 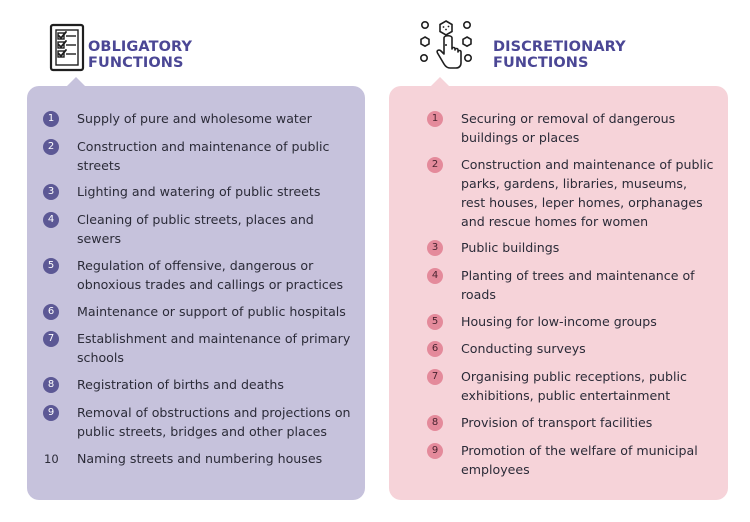 What do you see at coordinates (76, 81) in the screenshot?
I see `obligatory-panel-notch` at bounding box center [76, 81].